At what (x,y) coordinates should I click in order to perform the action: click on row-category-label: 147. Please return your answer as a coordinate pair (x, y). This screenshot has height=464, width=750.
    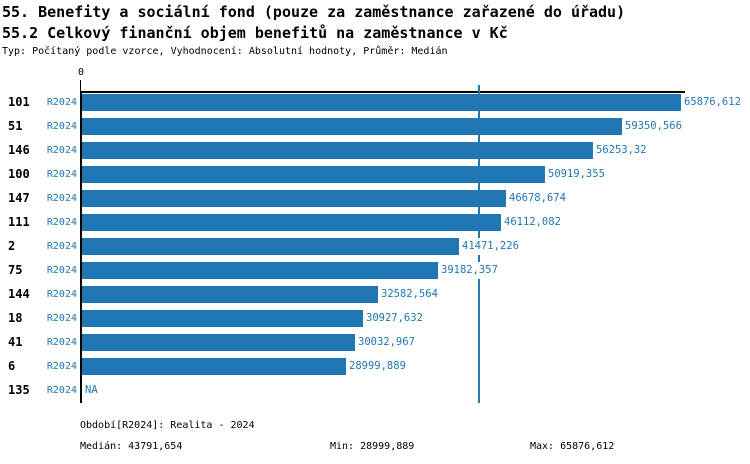
    Looking at the image, I should click on (19, 198).